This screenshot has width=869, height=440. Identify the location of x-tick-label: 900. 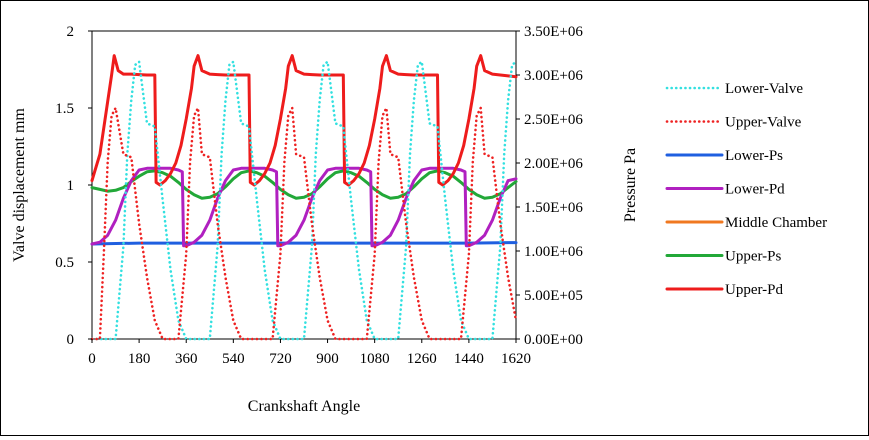
(327, 359).